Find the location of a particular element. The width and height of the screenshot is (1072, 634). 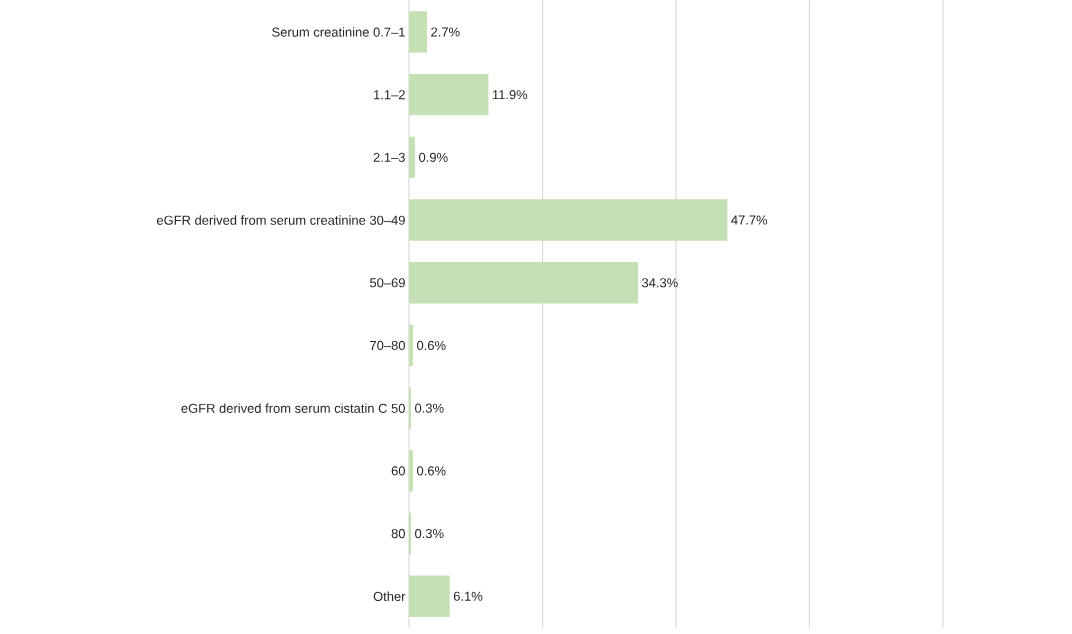

data-label: 2.7% is located at coordinates (445, 32).